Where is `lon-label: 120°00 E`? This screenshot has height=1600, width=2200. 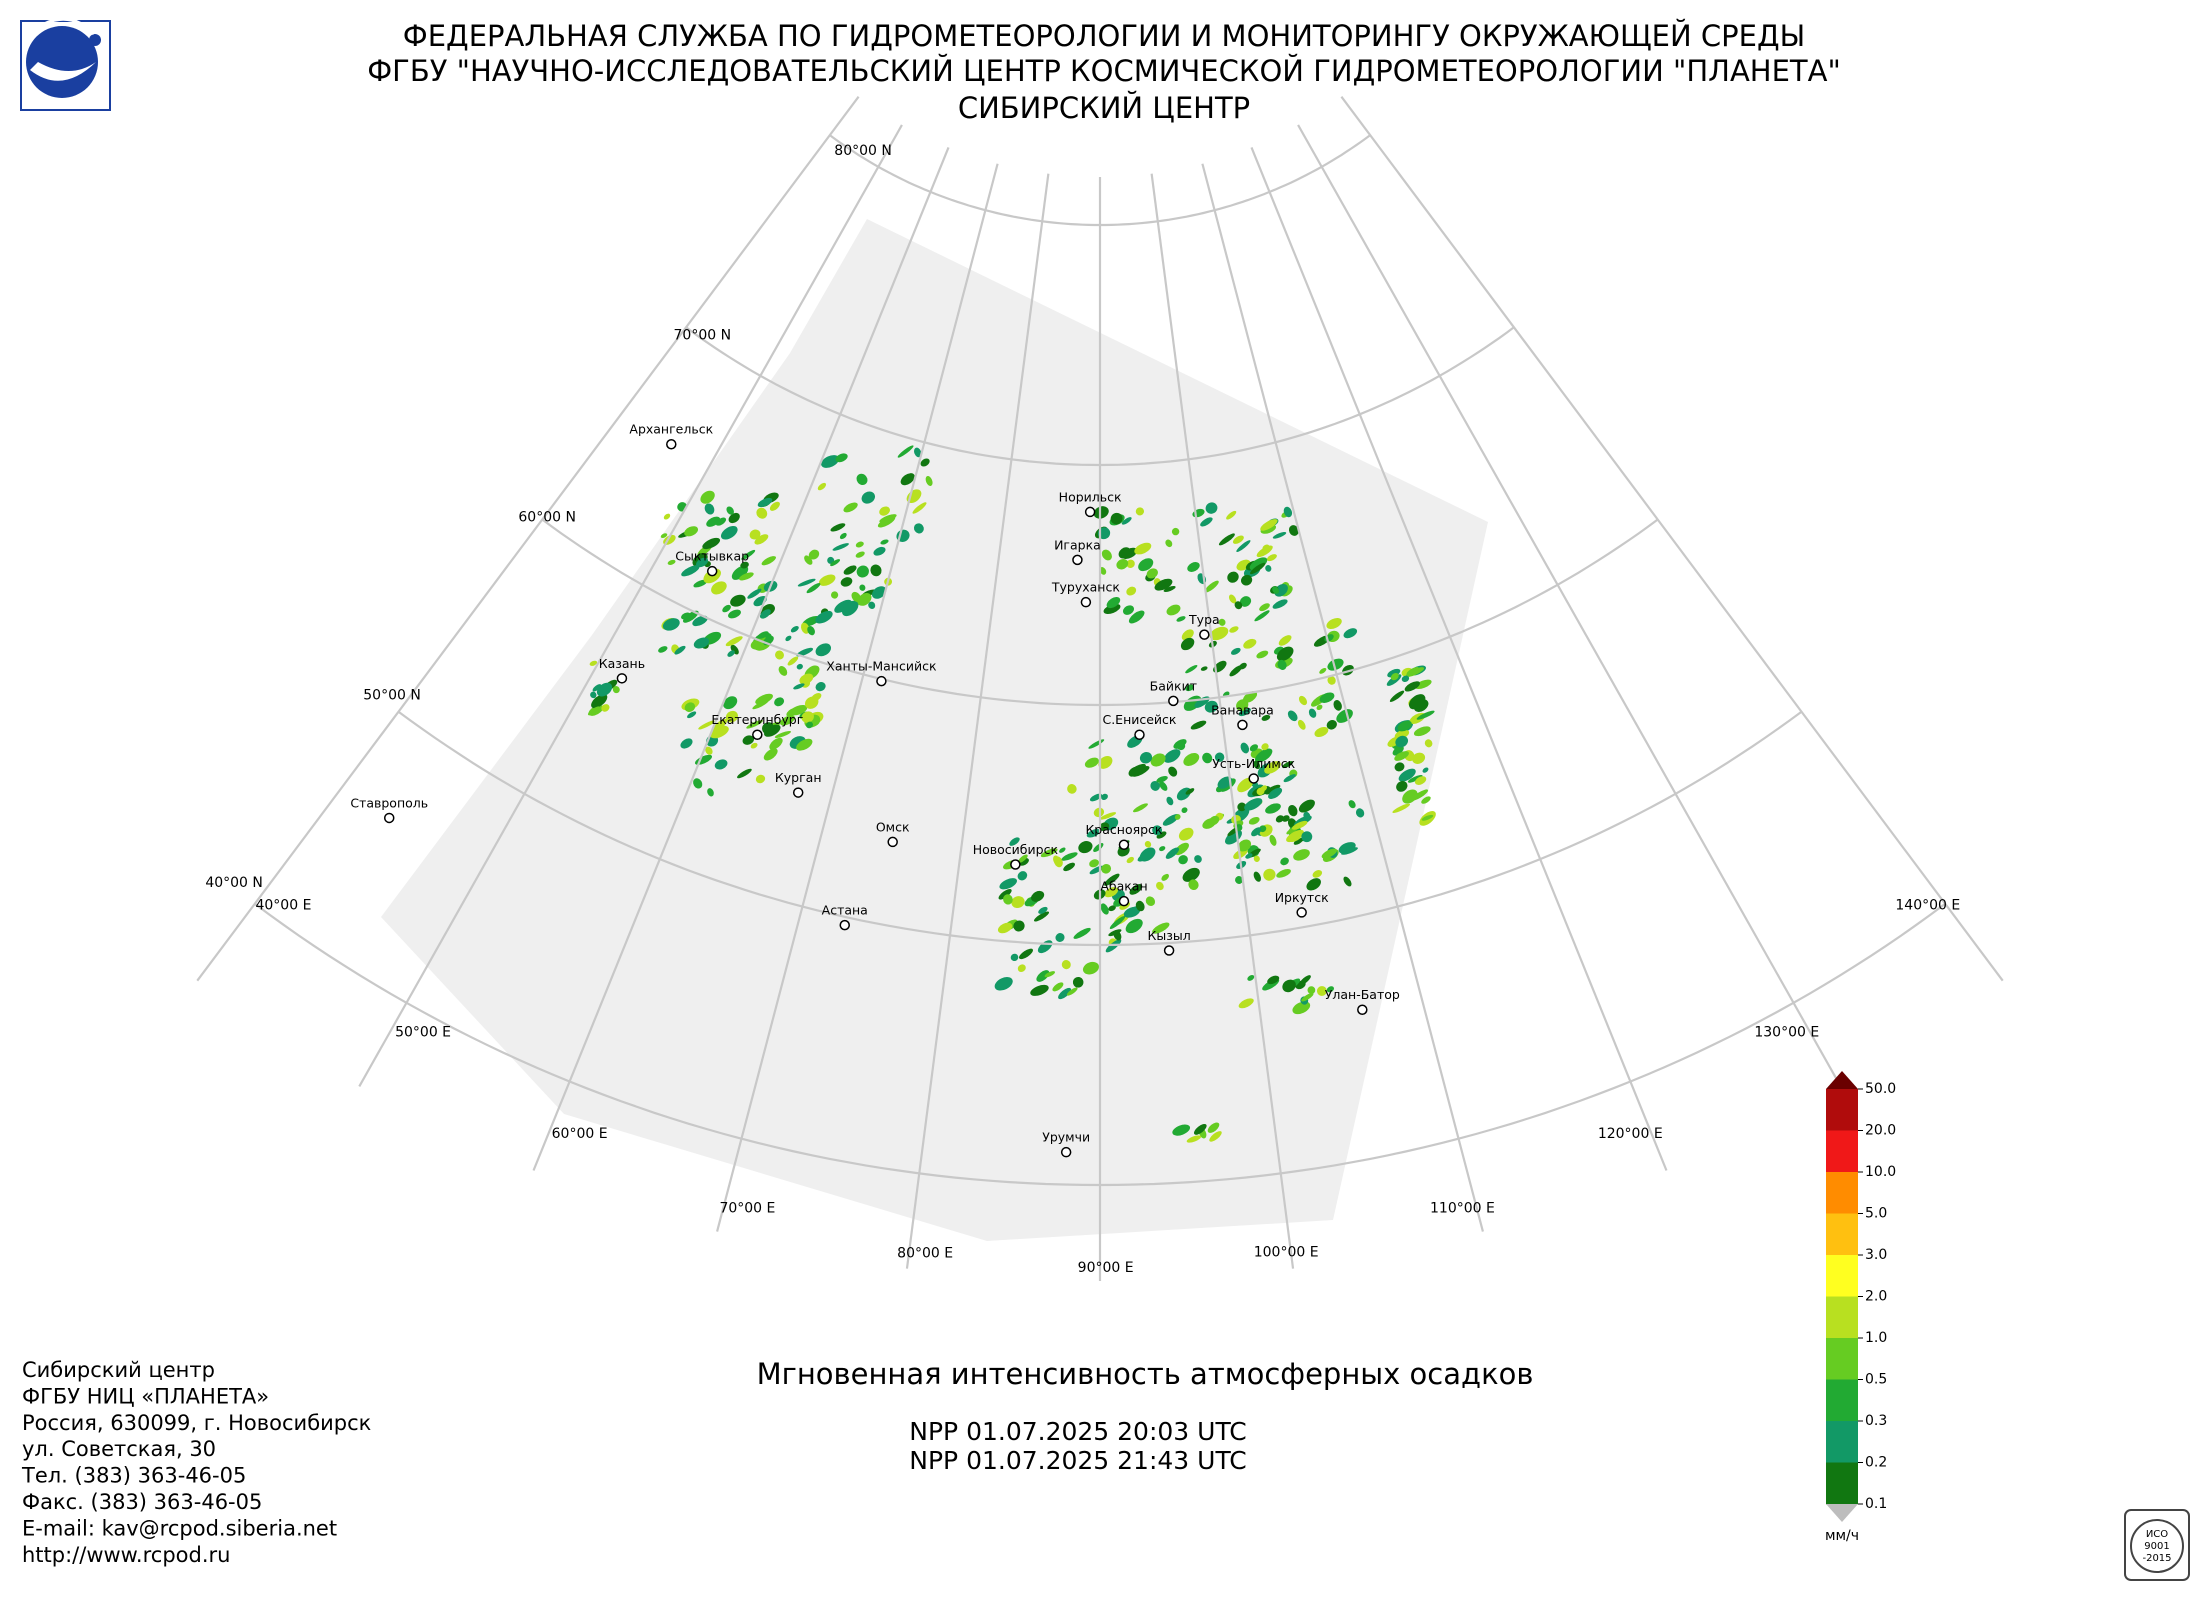 lon-label: 120°00 E is located at coordinates (1630, 1134).